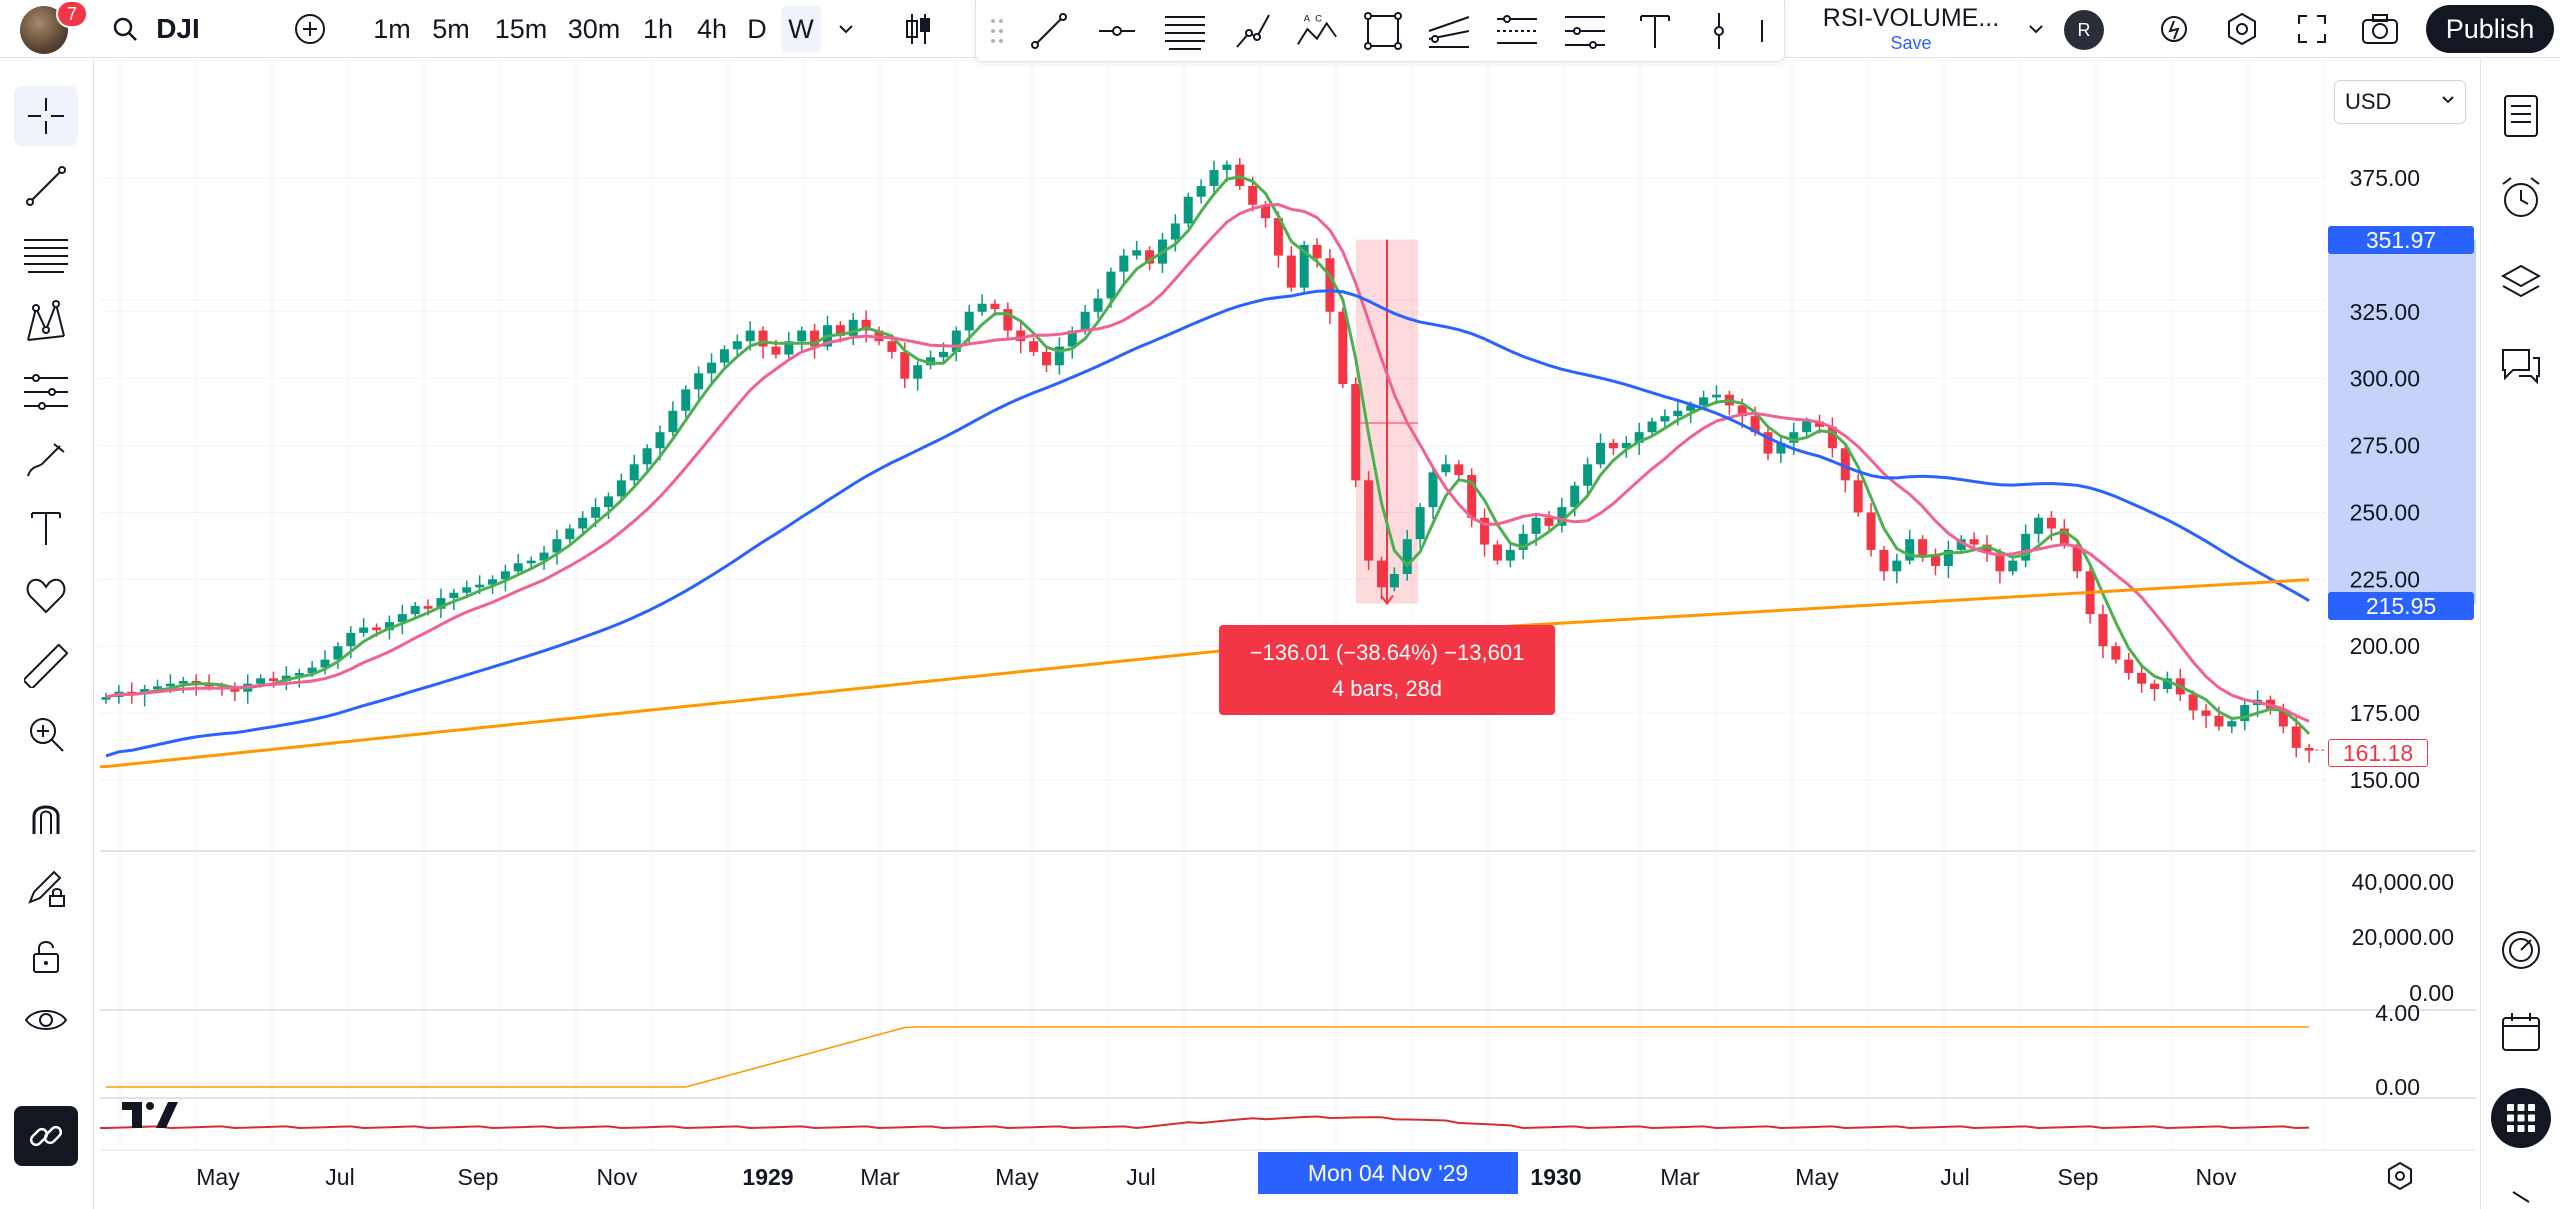 The width and height of the screenshot is (2560, 1209). I want to click on heart-icon, so click(46, 596).